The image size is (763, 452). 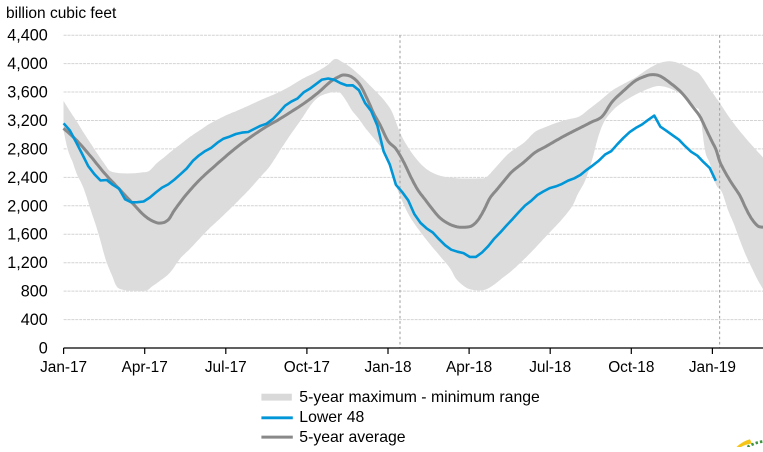 What do you see at coordinates (27, 263) in the screenshot?
I see `svg-text: 1,200` at bounding box center [27, 263].